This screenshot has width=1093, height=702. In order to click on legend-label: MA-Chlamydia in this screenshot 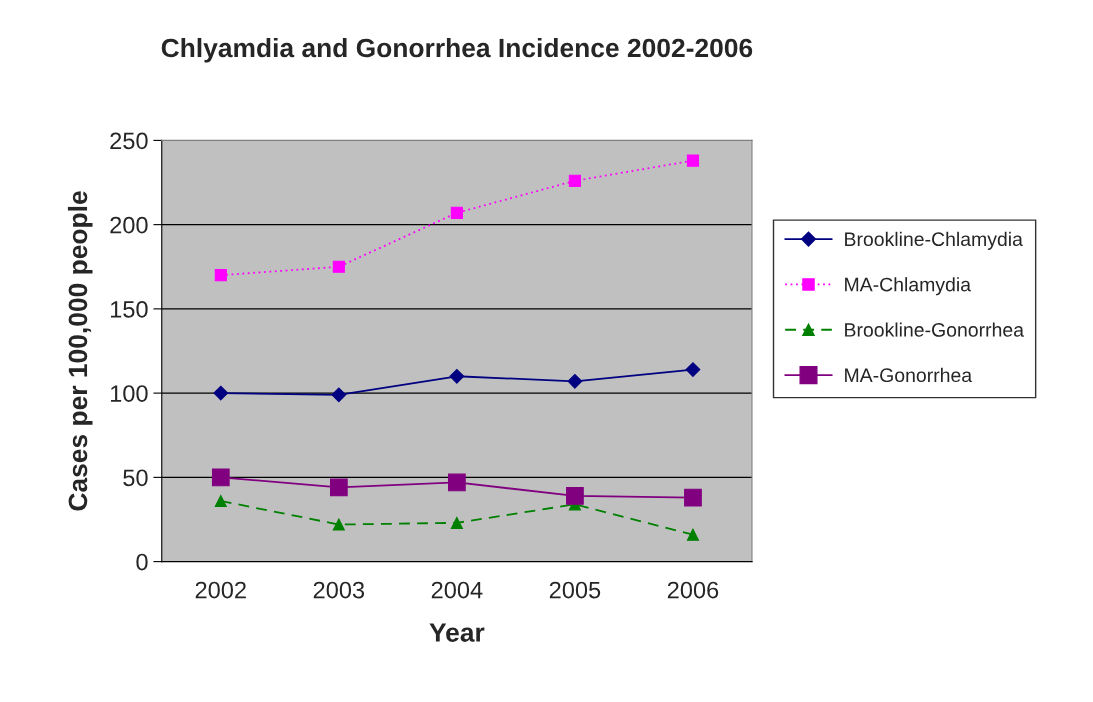, I will do `click(908, 286)`.